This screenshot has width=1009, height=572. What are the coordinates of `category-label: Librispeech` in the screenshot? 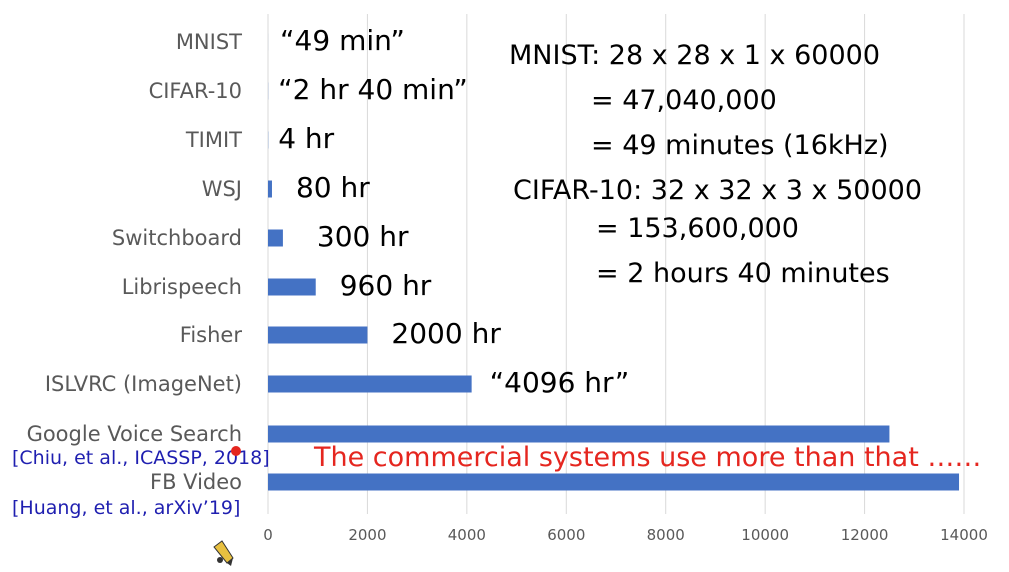 It's located at (182, 287).